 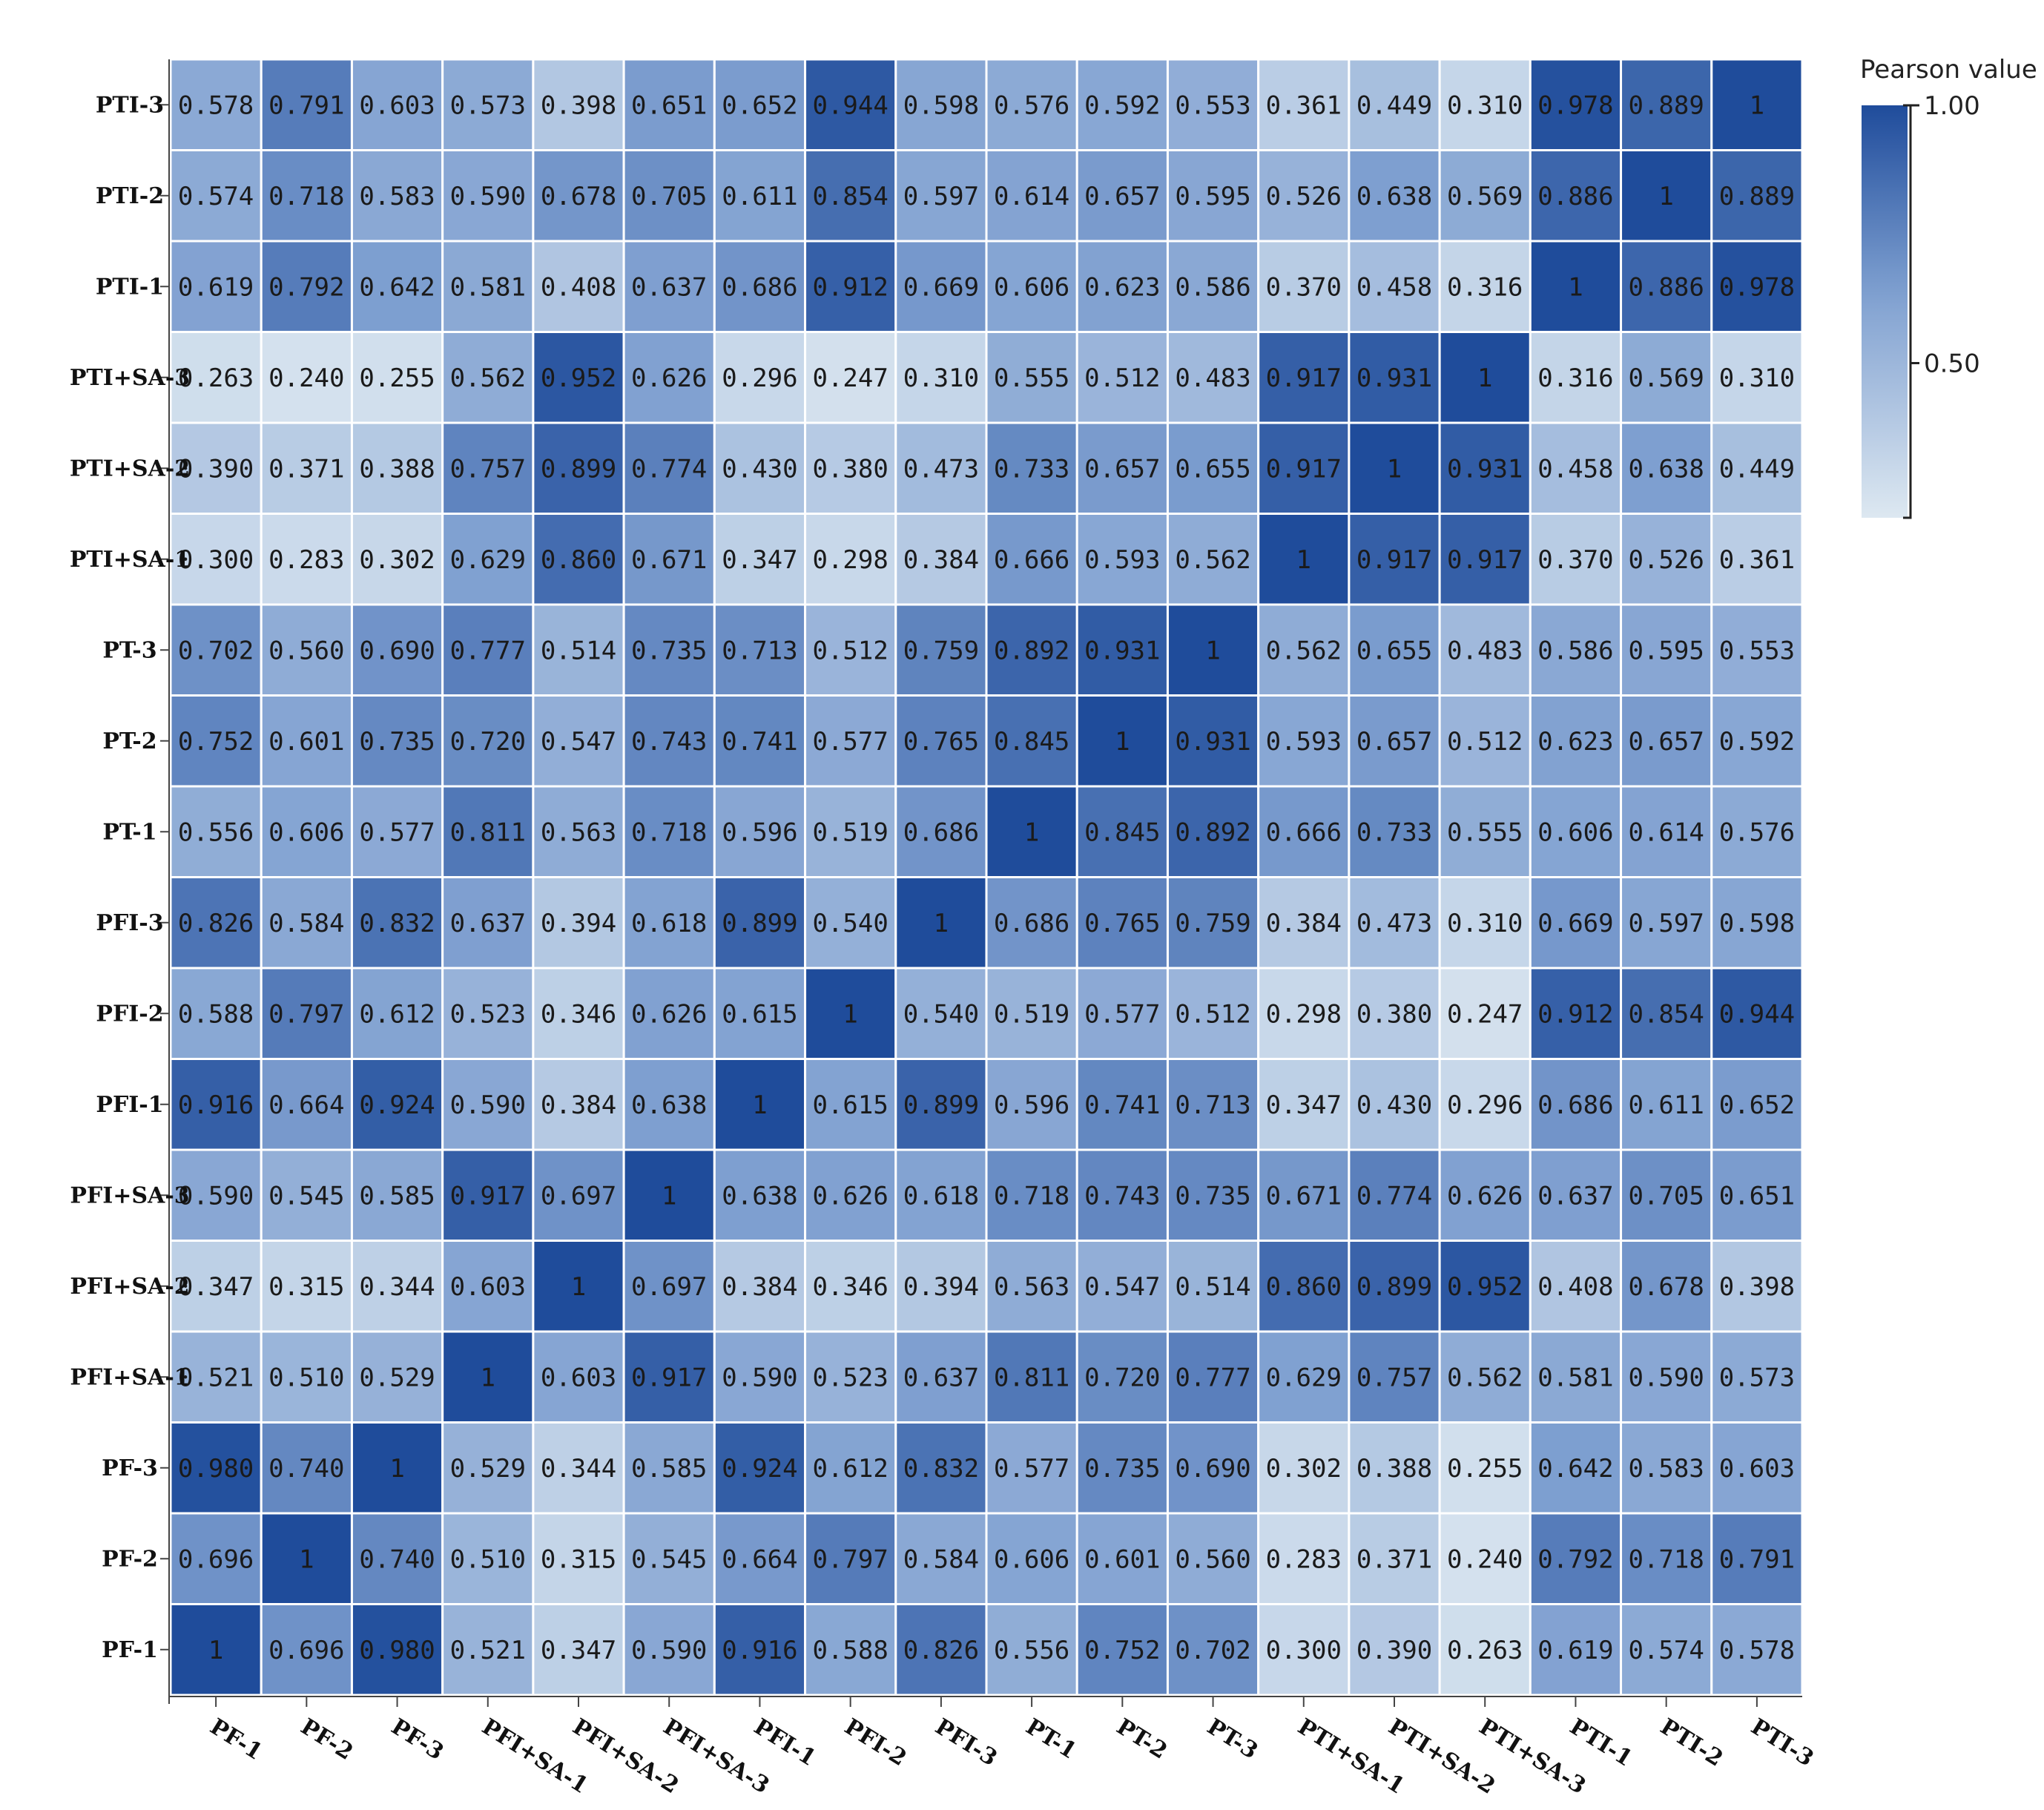 What do you see at coordinates (941, 287) in the screenshot?
I see `cell-value-label: 0.669` at bounding box center [941, 287].